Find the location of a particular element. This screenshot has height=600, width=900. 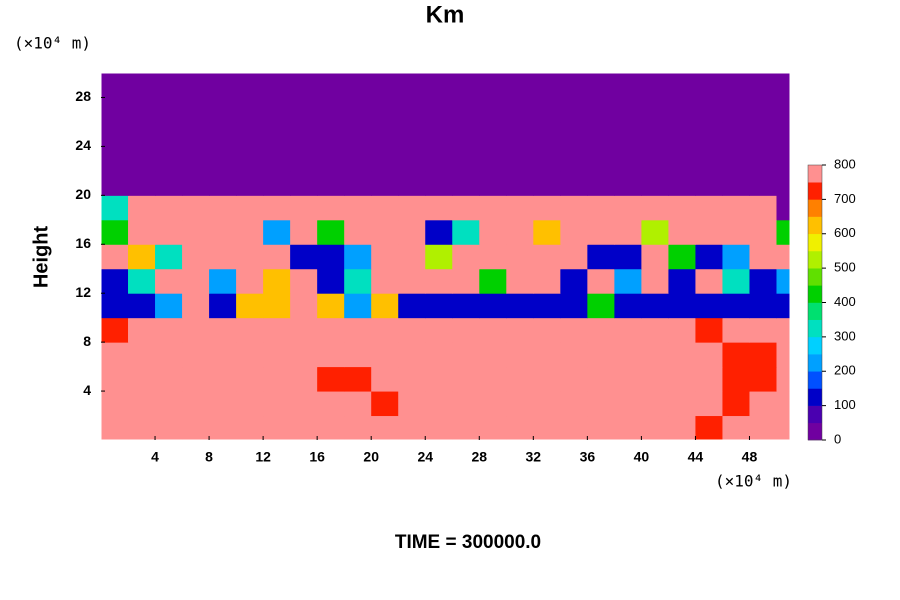

x-tick-label: 20 is located at coordinates (371, 457).